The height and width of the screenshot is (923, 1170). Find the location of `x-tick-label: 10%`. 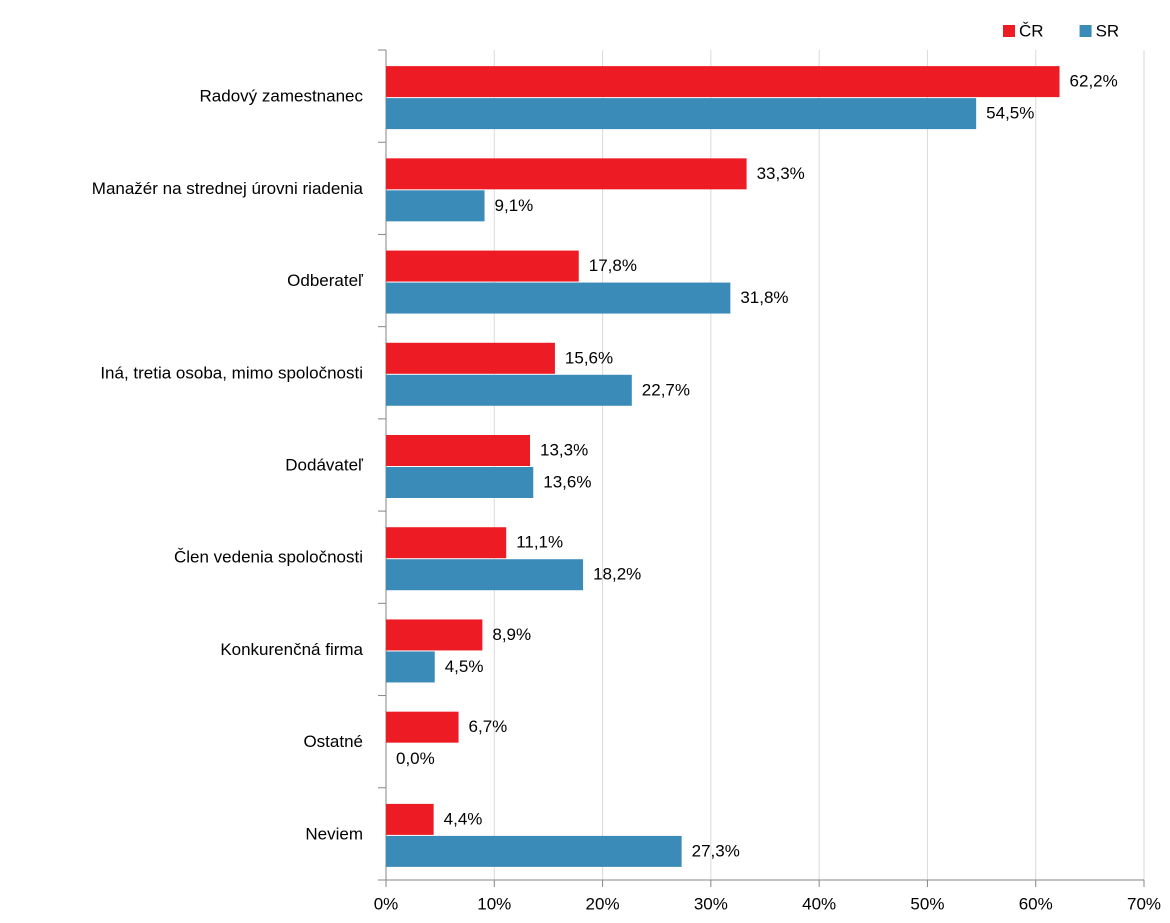

x-tick-label: 10% is located at coordinates (494, 903).